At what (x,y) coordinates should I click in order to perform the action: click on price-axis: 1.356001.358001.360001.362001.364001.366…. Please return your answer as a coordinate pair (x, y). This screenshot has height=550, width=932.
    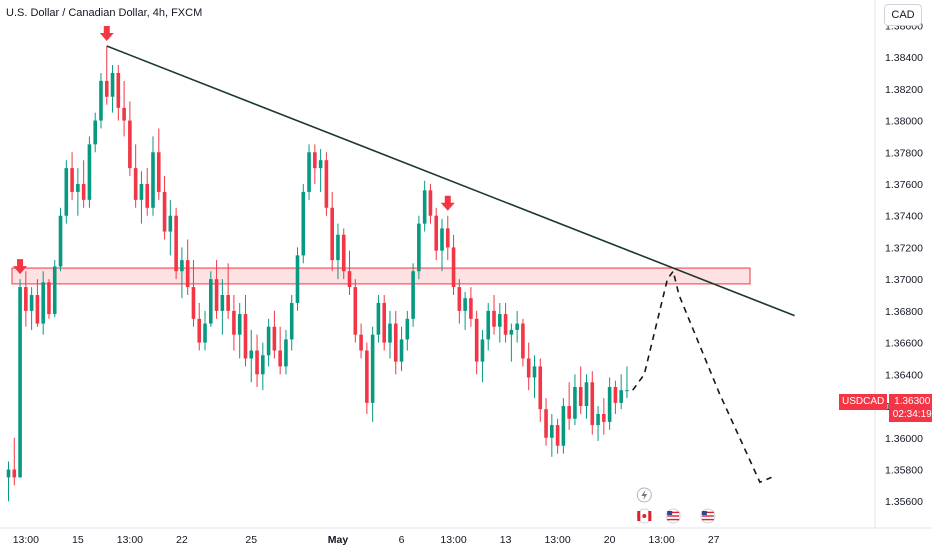
    Looking at the image, I should click on (903, 275).